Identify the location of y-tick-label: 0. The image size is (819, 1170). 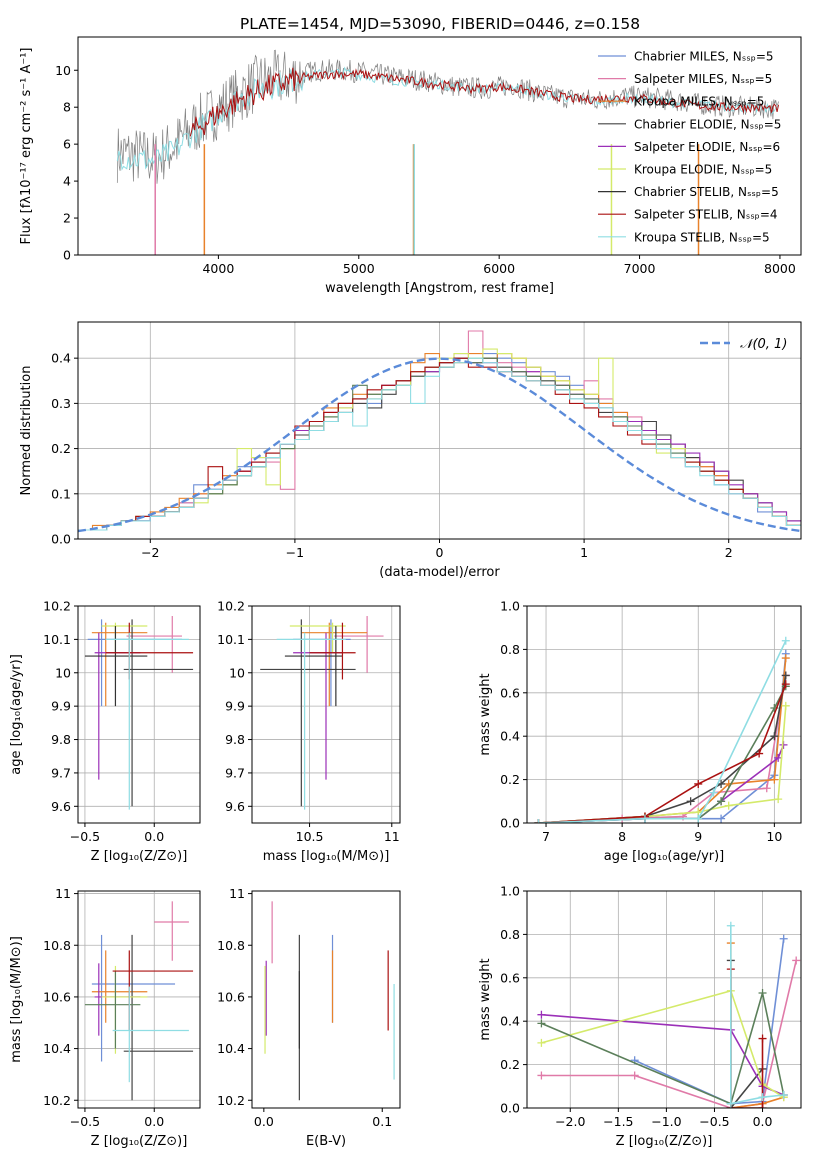
(67, 255).